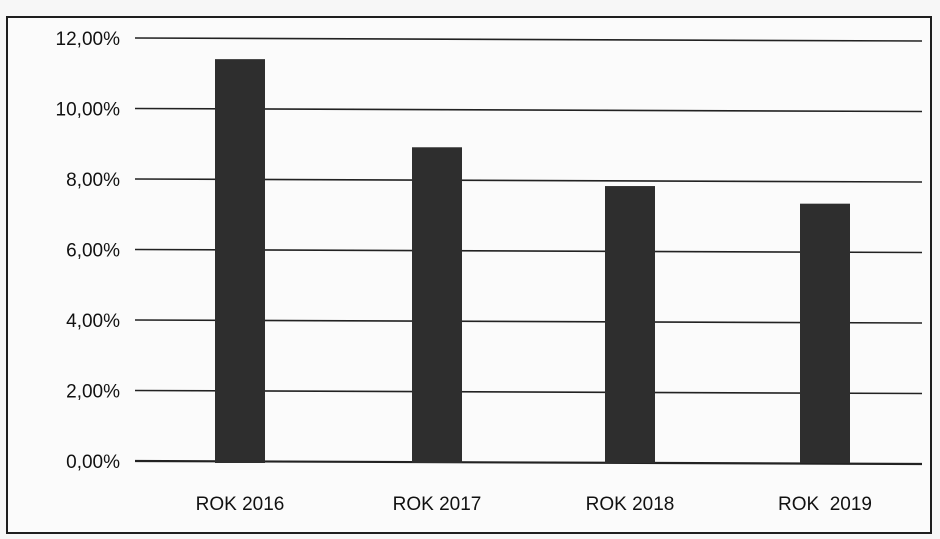 The image size is (940, 539). Describe the element at coordinates (534, 504) in the screenshot. I see `x-axis-category-labels: ROK 2016 ROK 2017 ROK 2018 ROK 2019` at that location.